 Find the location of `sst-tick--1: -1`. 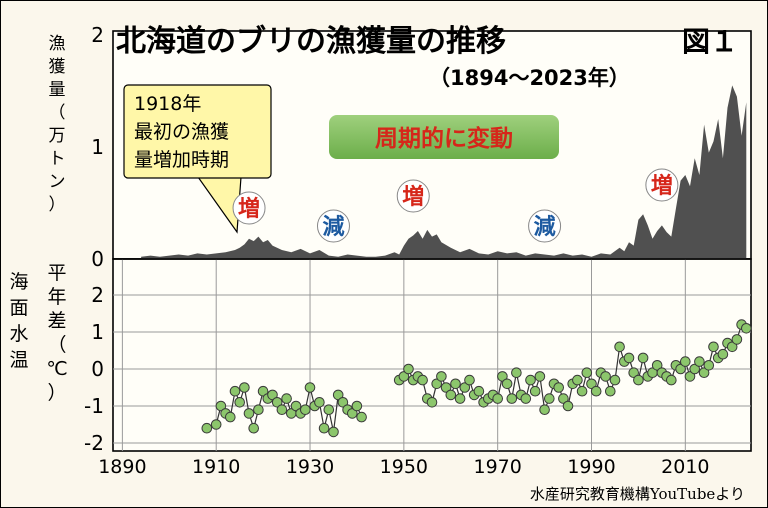

sst-tick--1: -1 is located at coordinates (94, 406).